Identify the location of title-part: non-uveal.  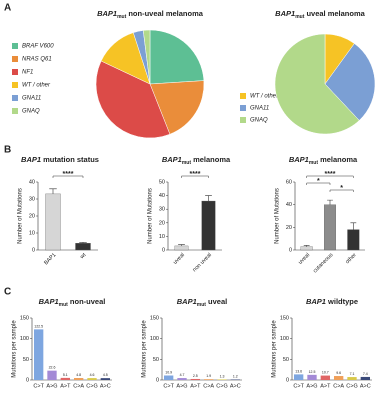
(87, 301).